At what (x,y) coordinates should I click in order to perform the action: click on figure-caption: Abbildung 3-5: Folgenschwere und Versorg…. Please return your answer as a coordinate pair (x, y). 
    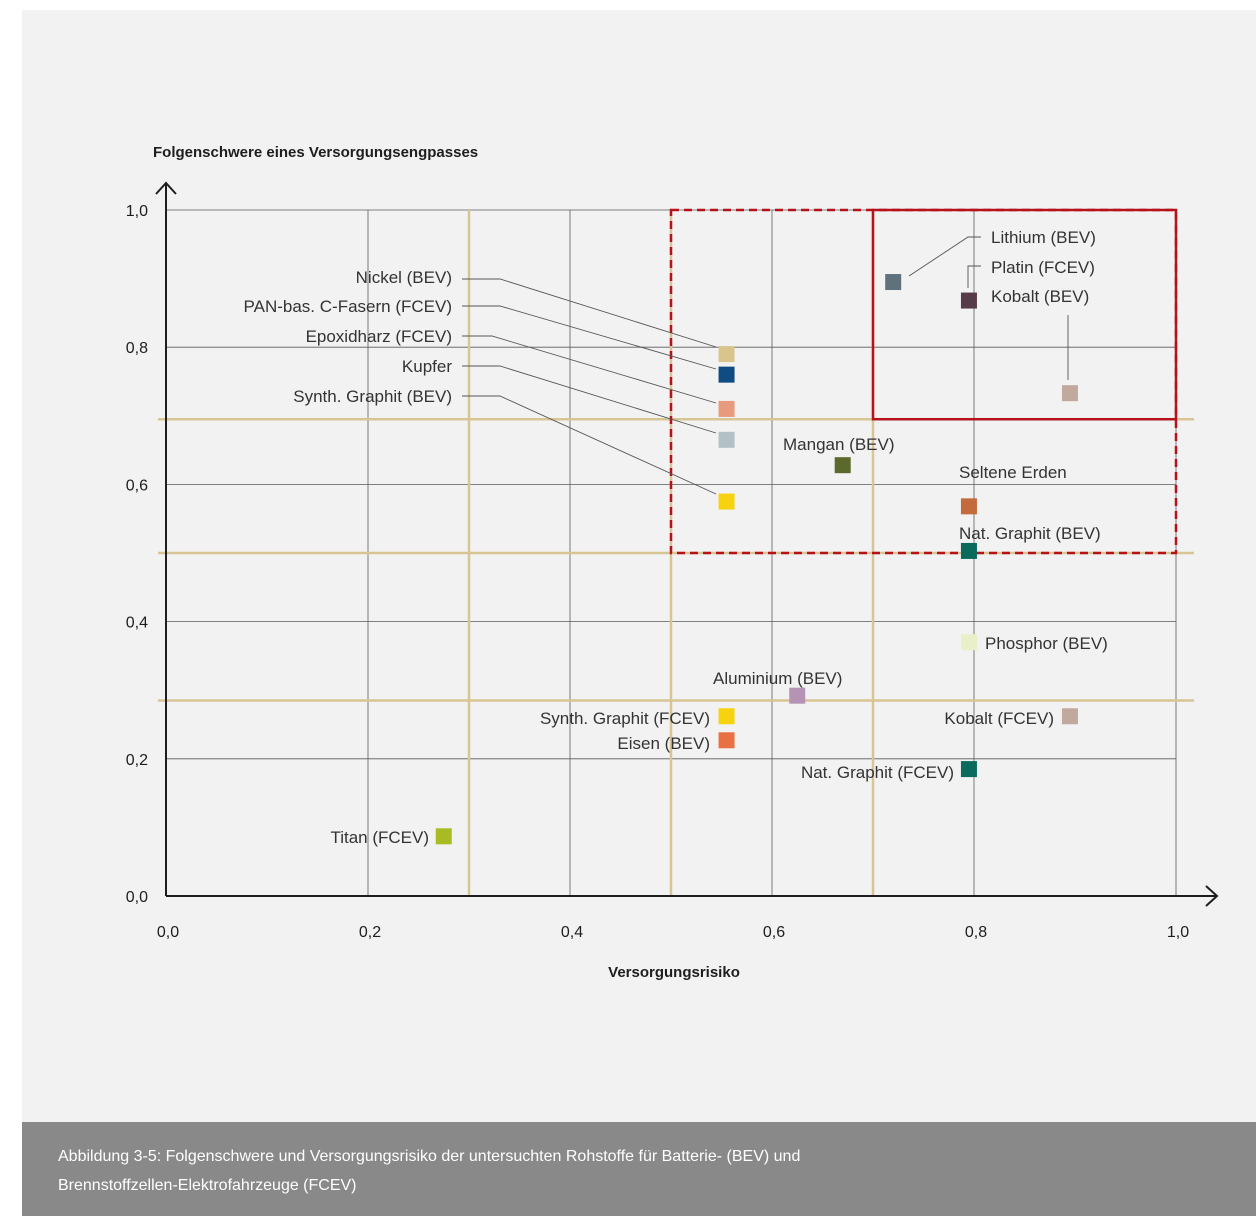
    Looking at the image, I should click on (638, 1171).